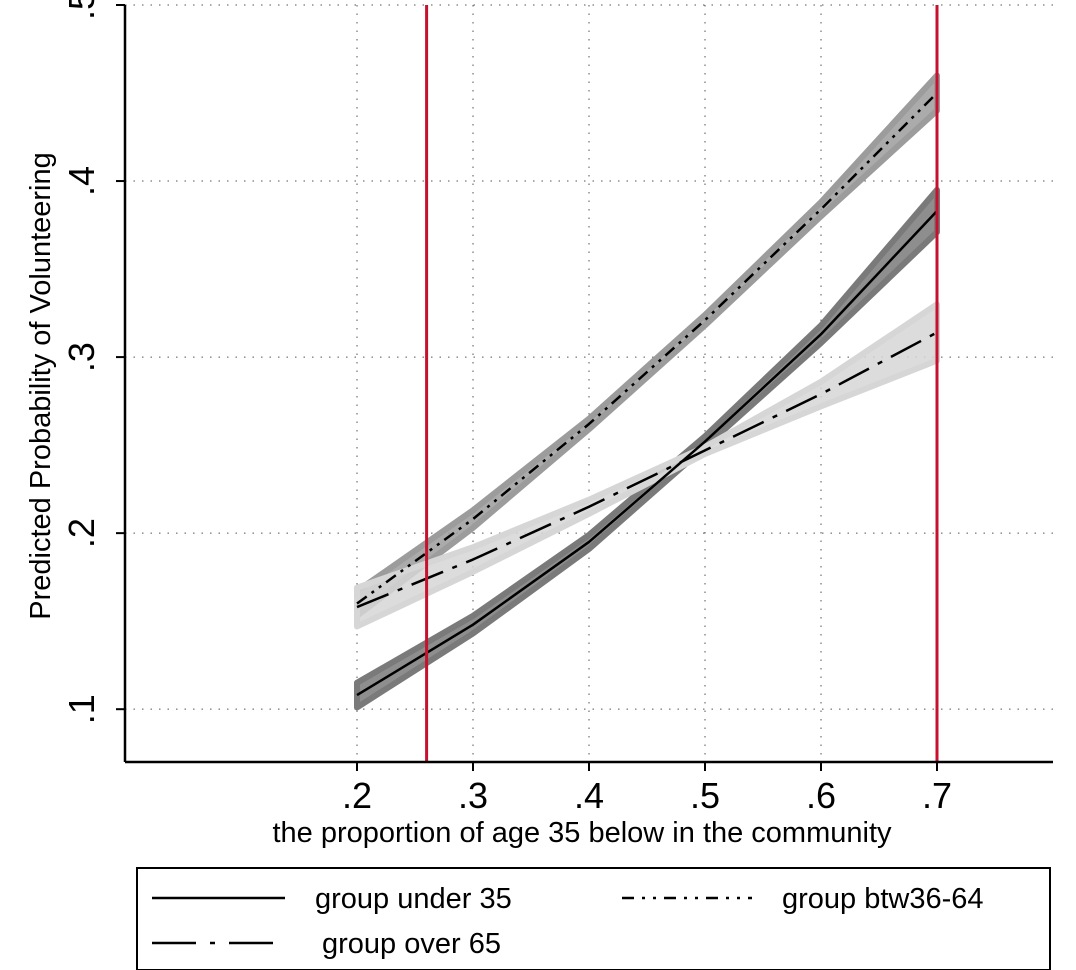 Image resolution: width=1076 pixels, height=970 pixels. What do you see at coordinates (357, 795) in the screenshot?
I see `x-tick-label: .2` at bounding box center [357, 795].